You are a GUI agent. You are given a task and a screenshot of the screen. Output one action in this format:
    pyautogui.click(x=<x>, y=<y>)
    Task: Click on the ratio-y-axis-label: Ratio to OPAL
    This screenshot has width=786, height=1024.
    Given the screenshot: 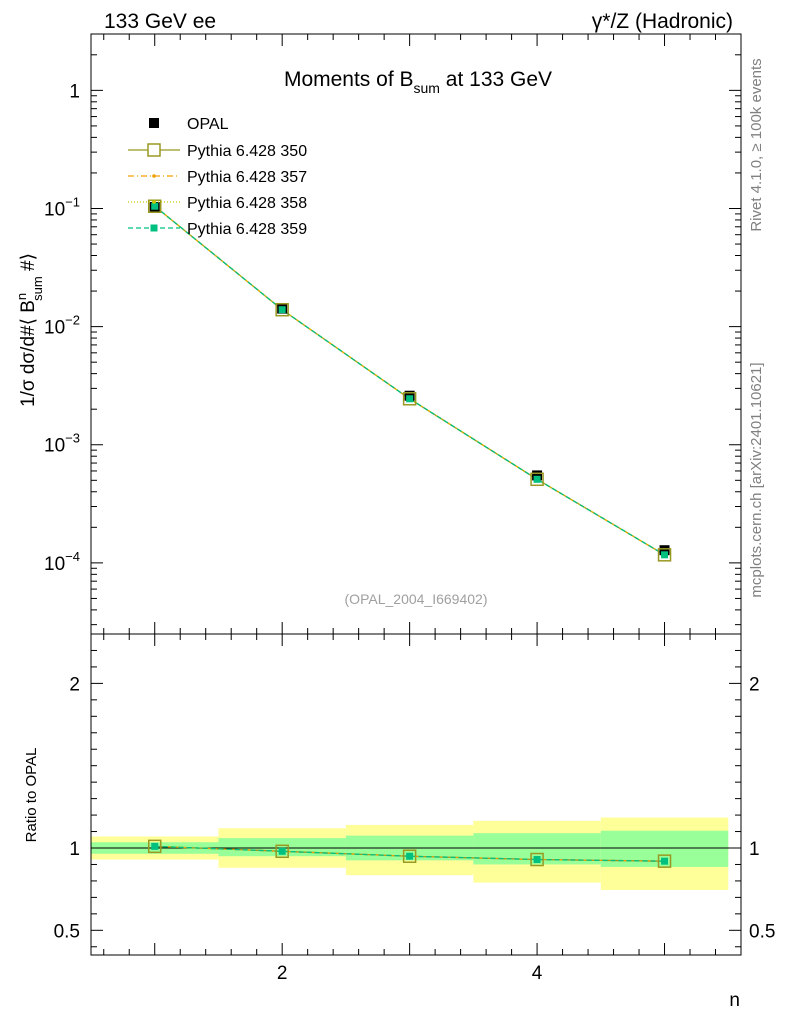 What is the action you would take?
    pyautogui.click(x=31, y=795)
    